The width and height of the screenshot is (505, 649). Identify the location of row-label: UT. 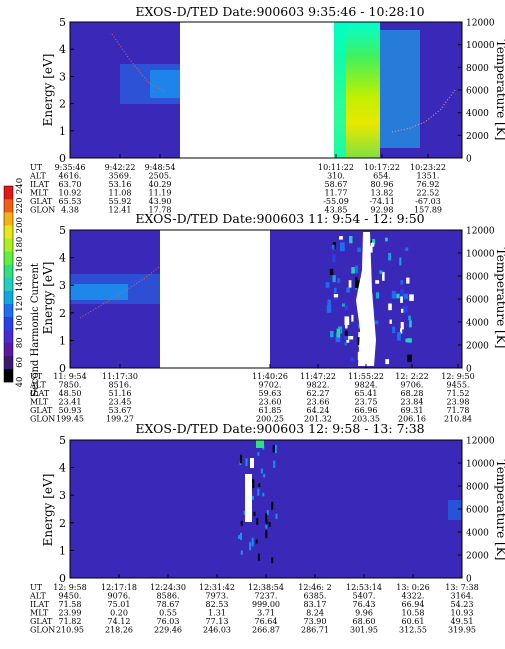
(36, 587).